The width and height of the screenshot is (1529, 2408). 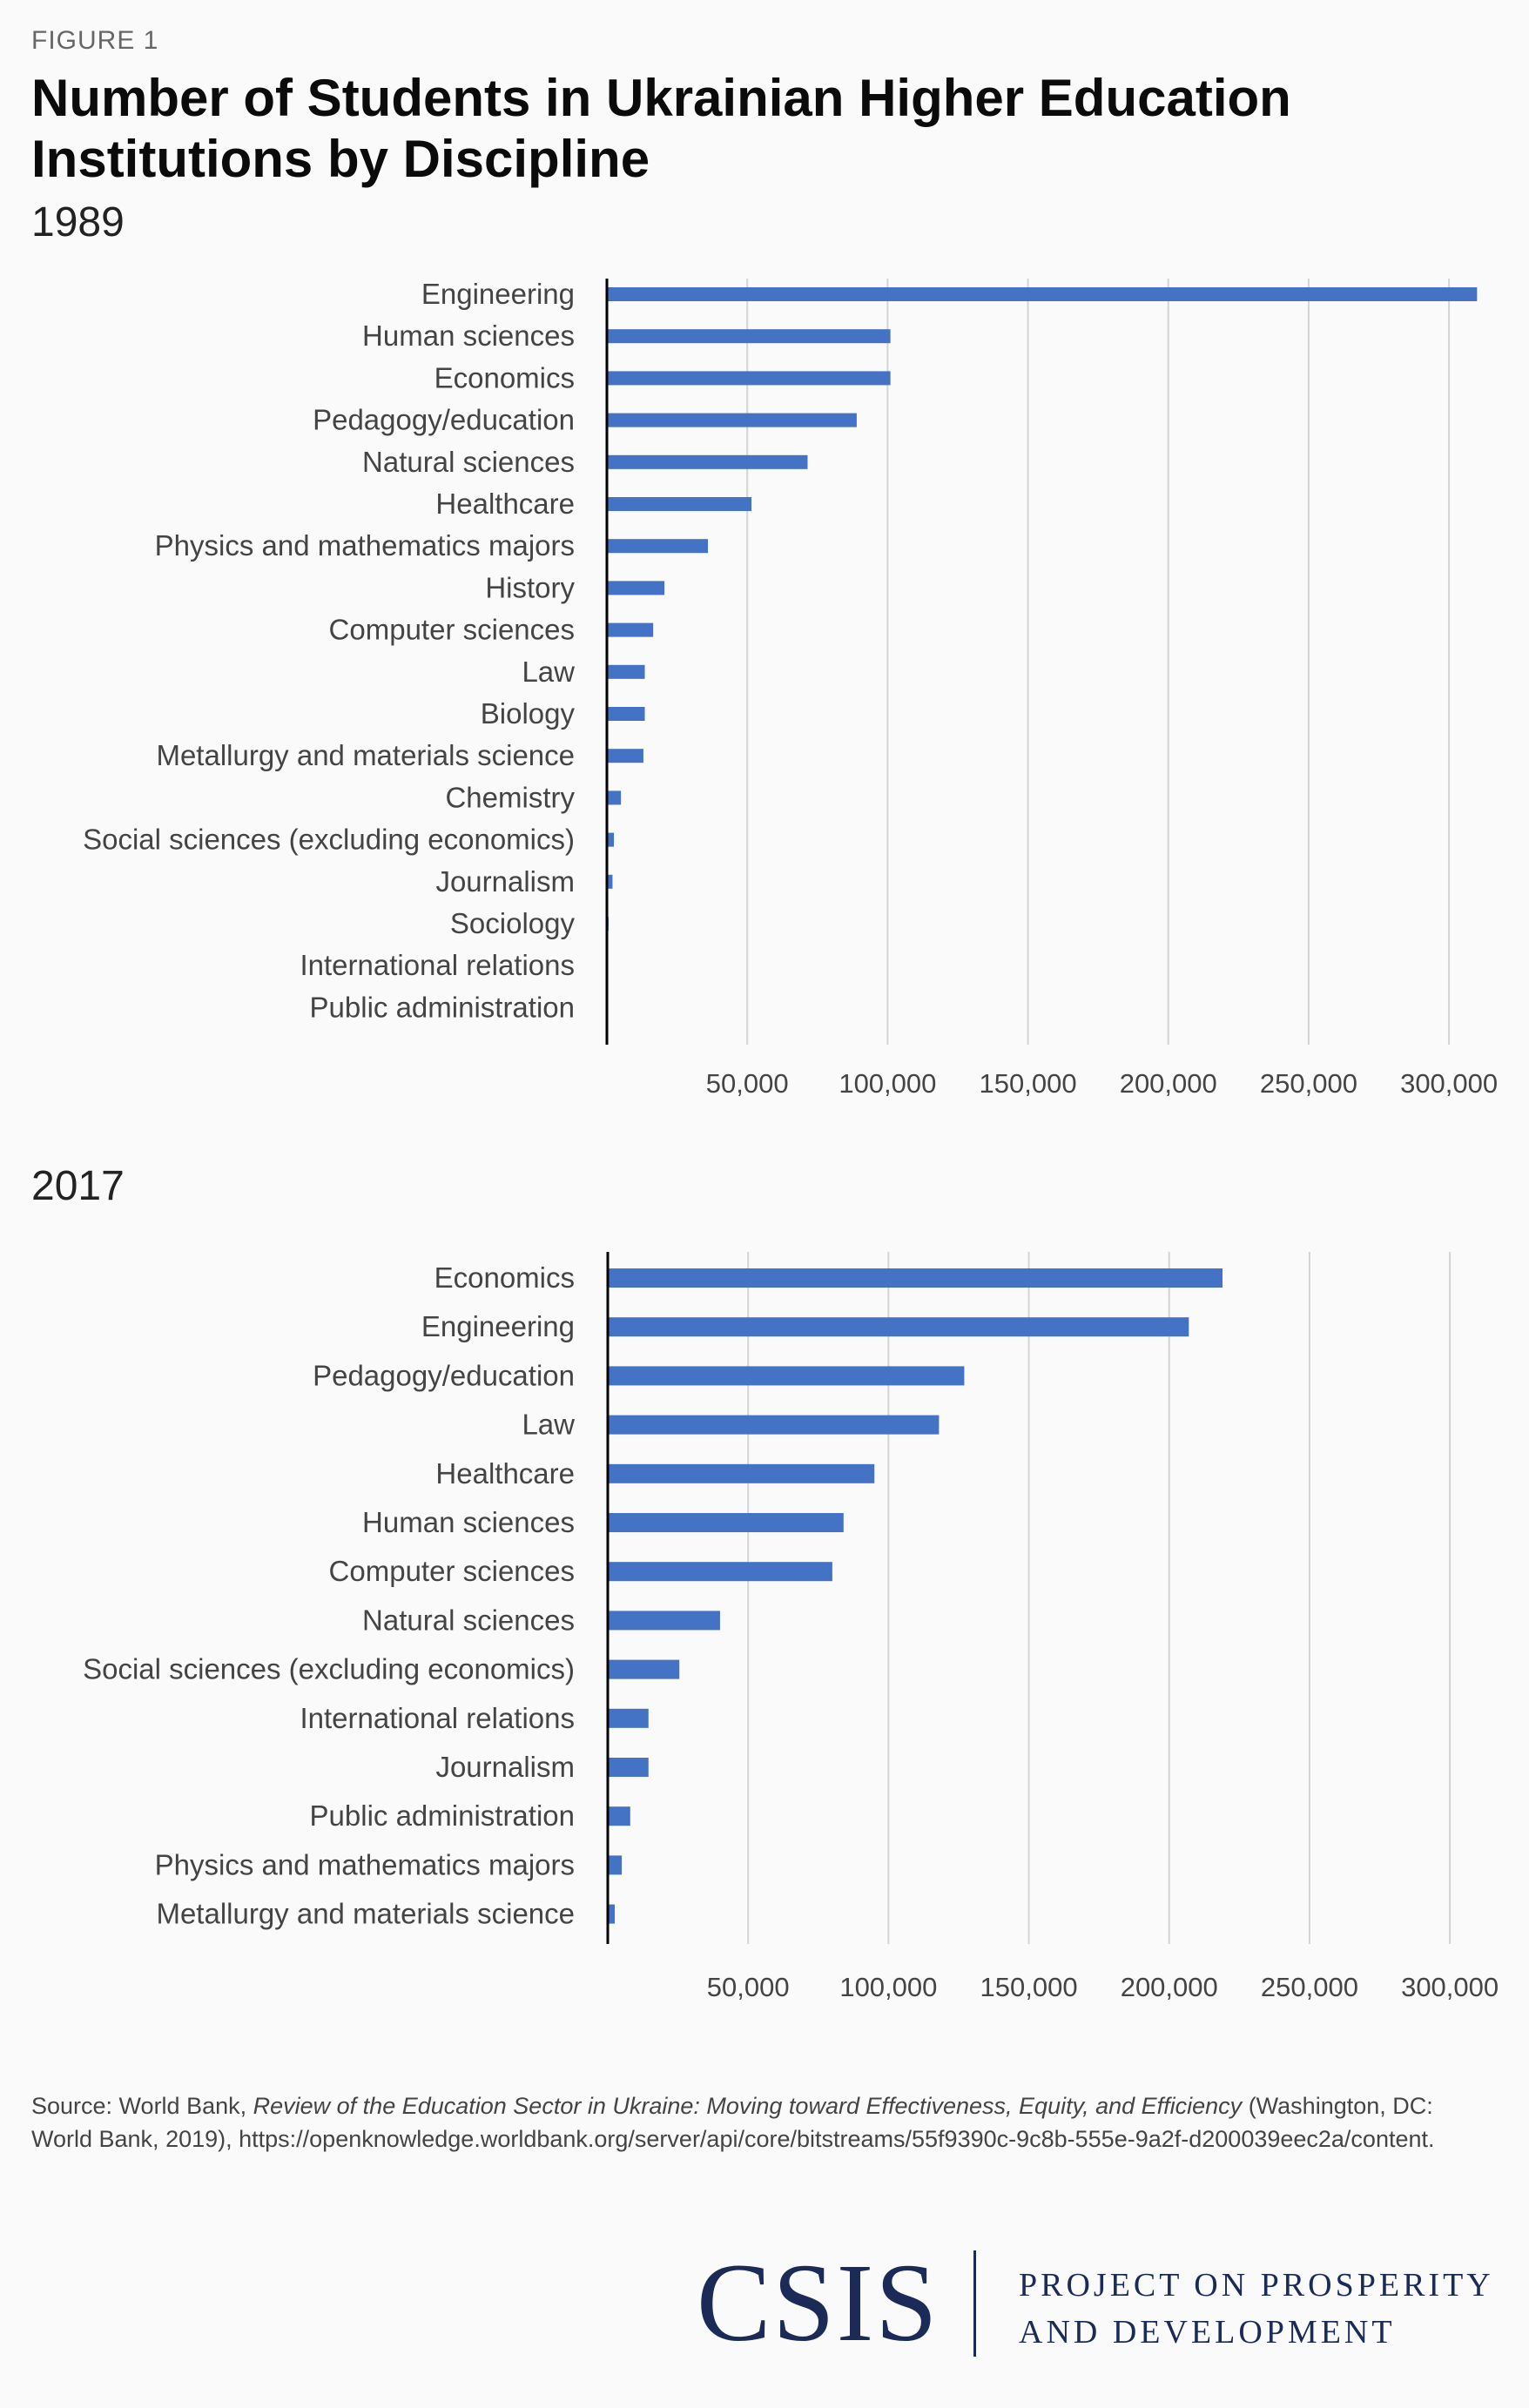 I want to click on category-label: Chemistry, so click(x=510, y=797).